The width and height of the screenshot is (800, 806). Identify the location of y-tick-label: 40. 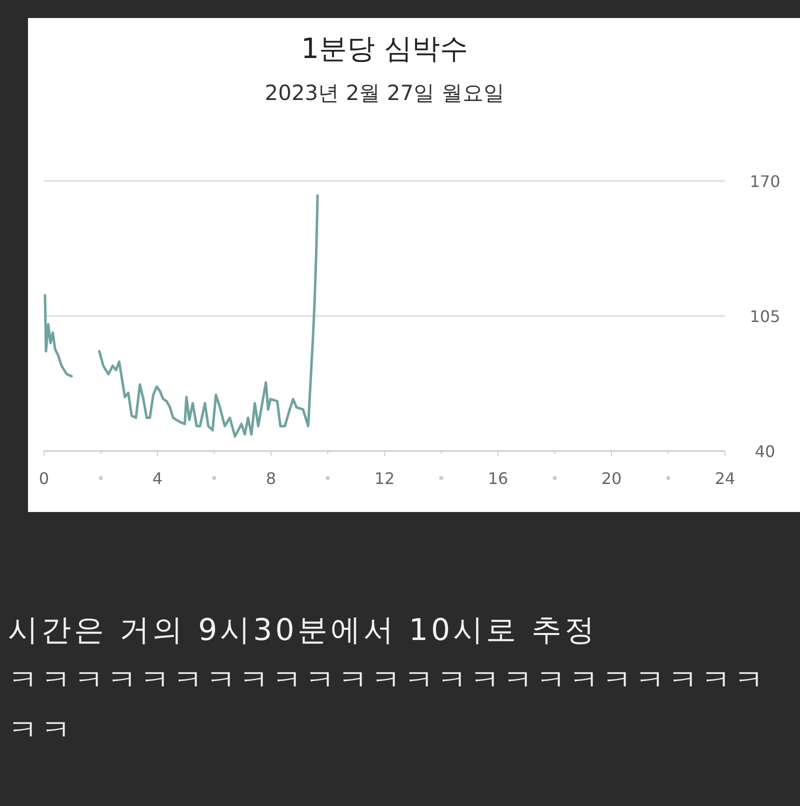
(765, 451).